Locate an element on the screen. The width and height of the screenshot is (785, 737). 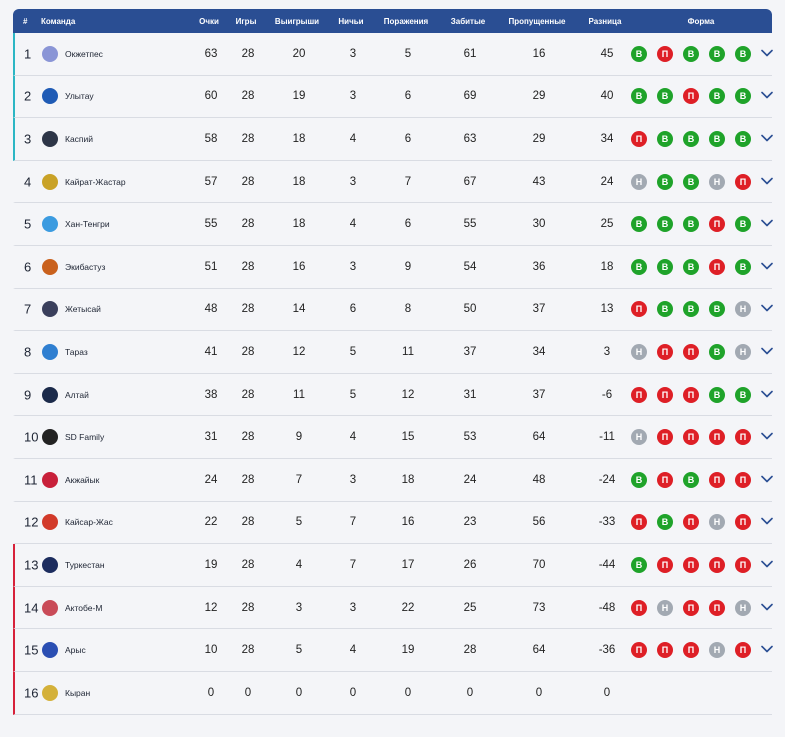
table-row: 8 Тараз 41 28 12 5 11 37 34 3 Н П П В Н is located at coordinates (393, 352).